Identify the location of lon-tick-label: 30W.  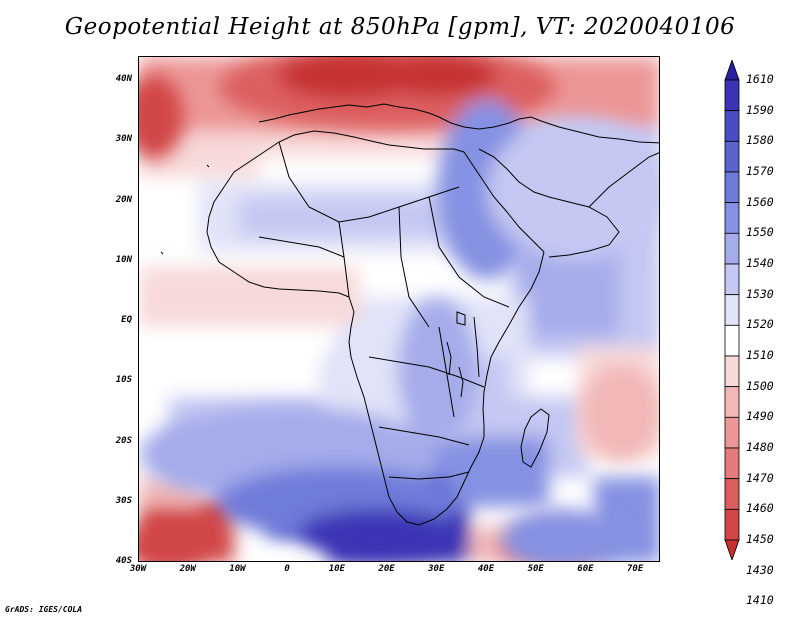
(138, 569).